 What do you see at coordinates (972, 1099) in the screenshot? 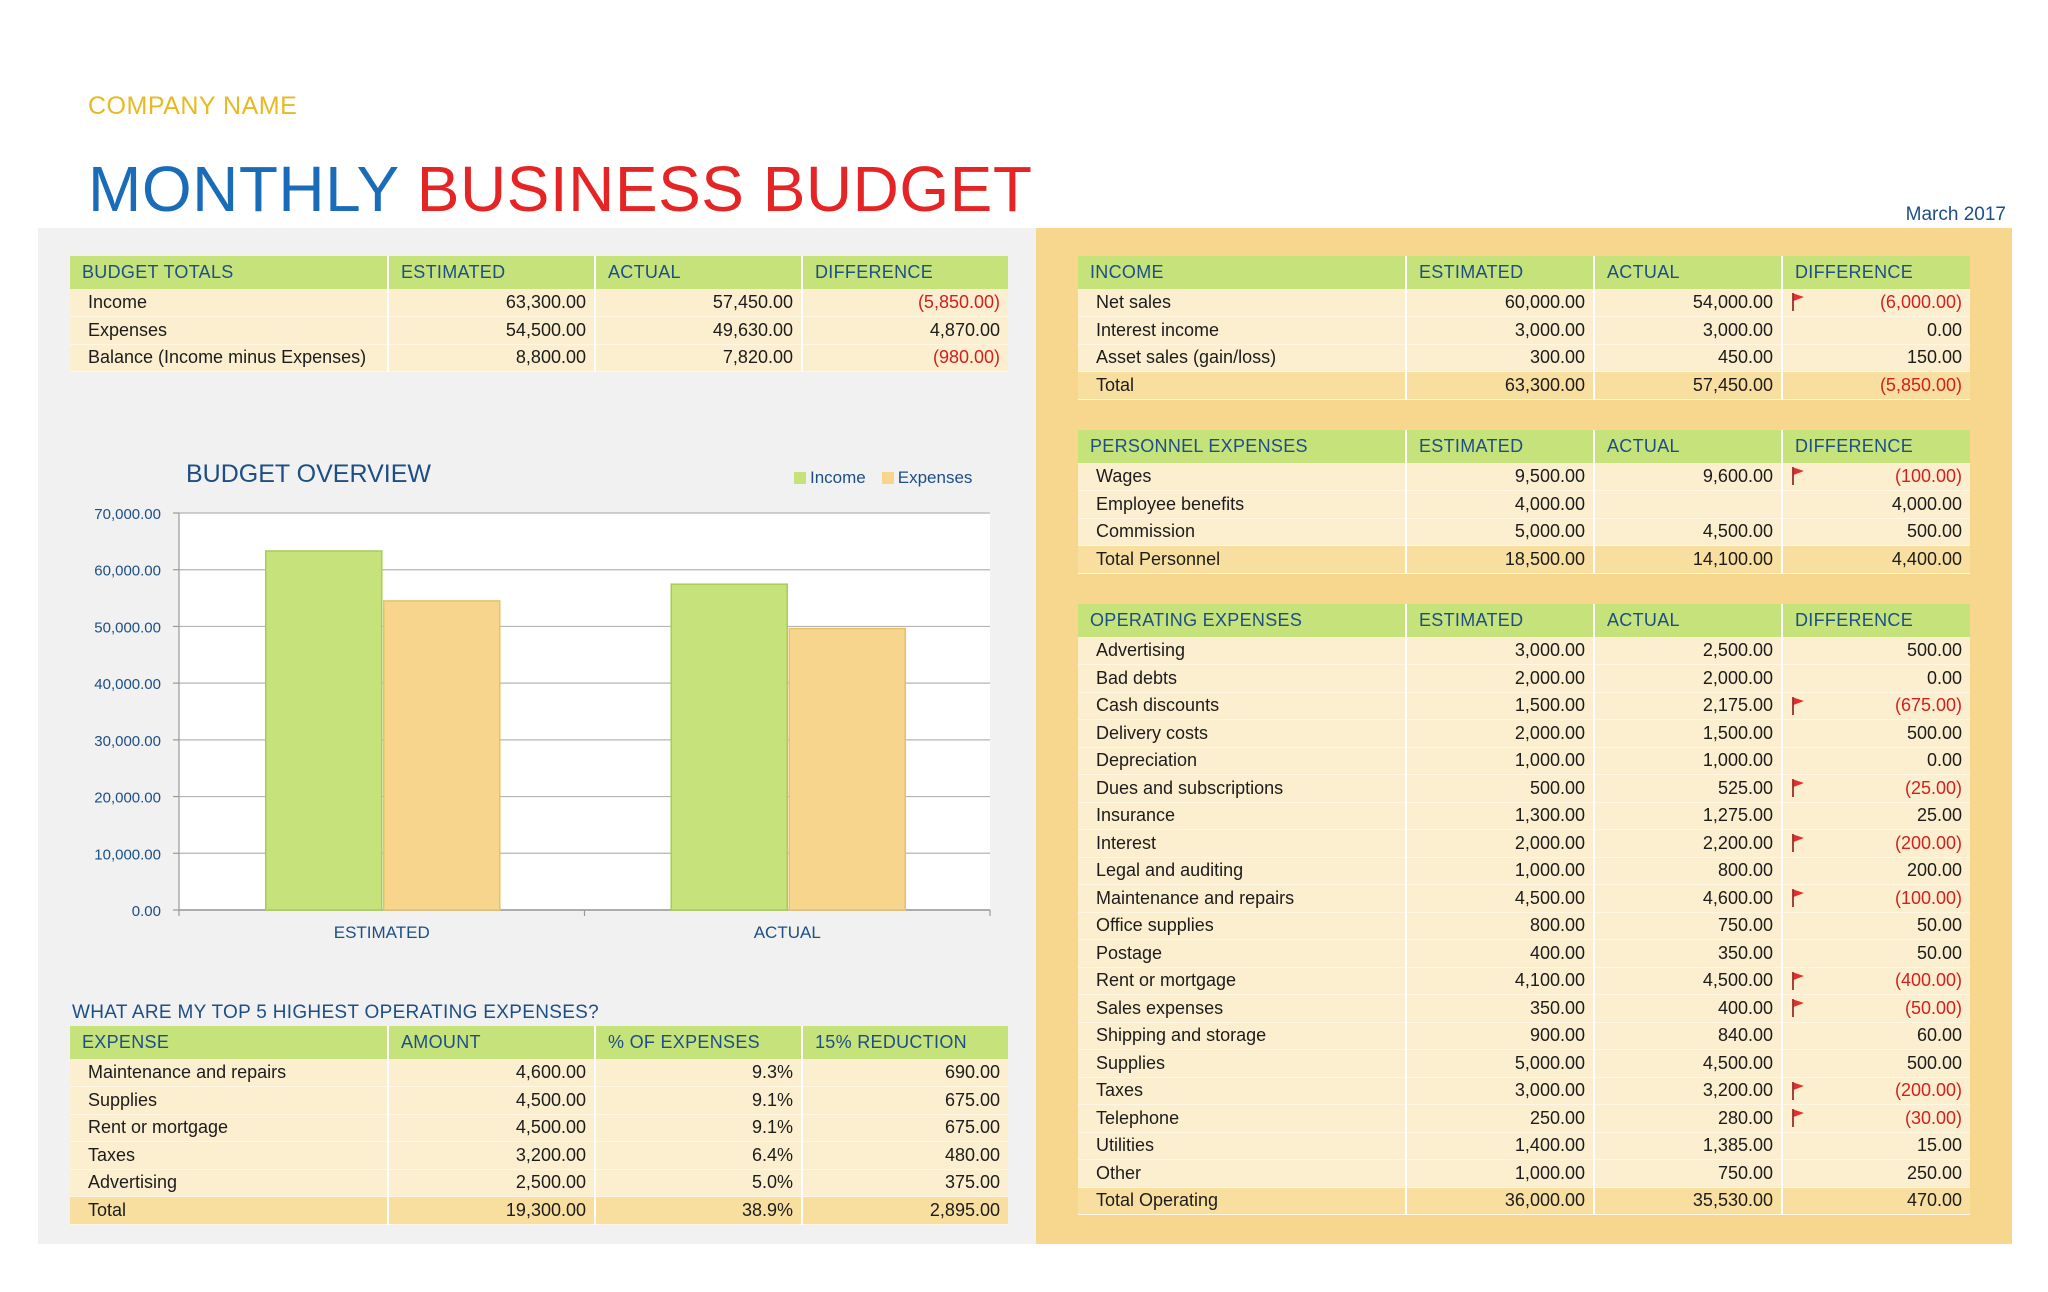
I see `cell-text: 675.00` at bounding box center [972, 1099].